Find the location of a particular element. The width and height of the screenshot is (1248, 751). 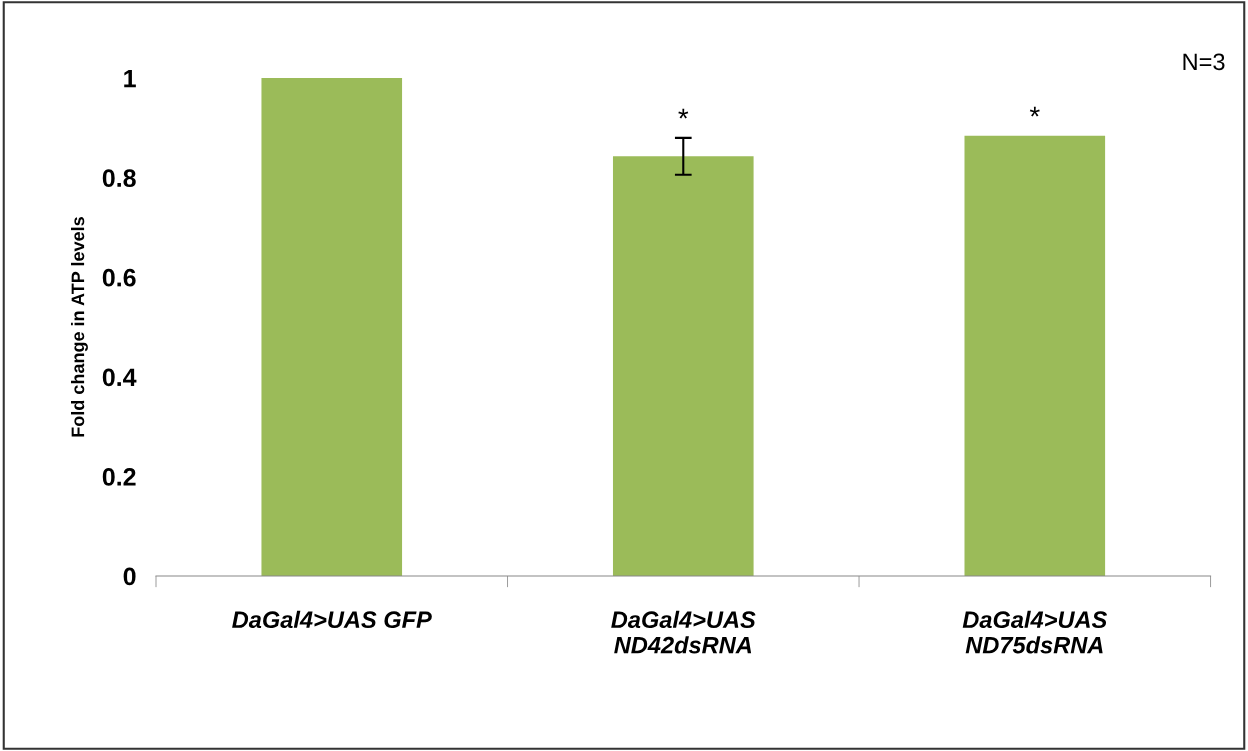

y-tick-label: 0.6 is located at coordinates (119, 277).